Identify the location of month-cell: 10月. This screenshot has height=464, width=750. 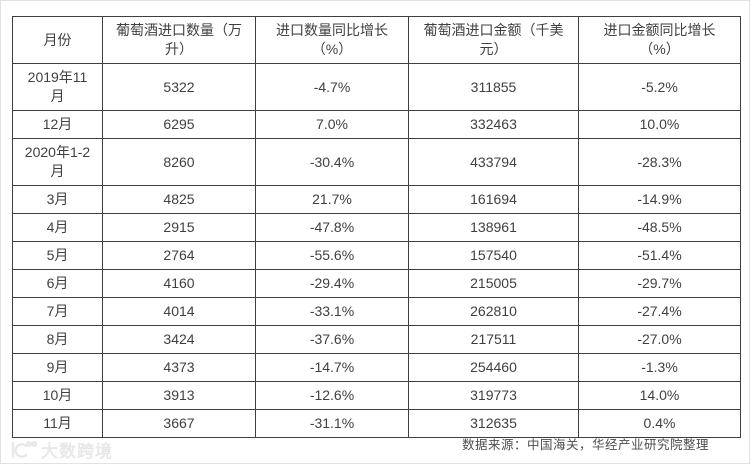
(57, 395).